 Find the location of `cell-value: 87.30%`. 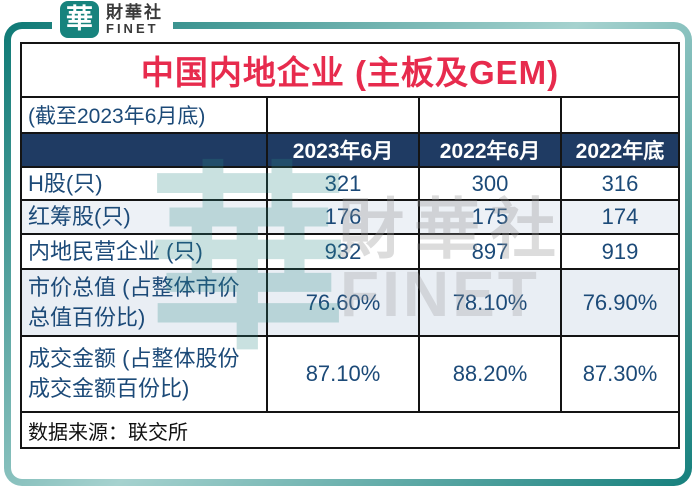

cell-value: 87.30% is located at coordinates (620, 374).